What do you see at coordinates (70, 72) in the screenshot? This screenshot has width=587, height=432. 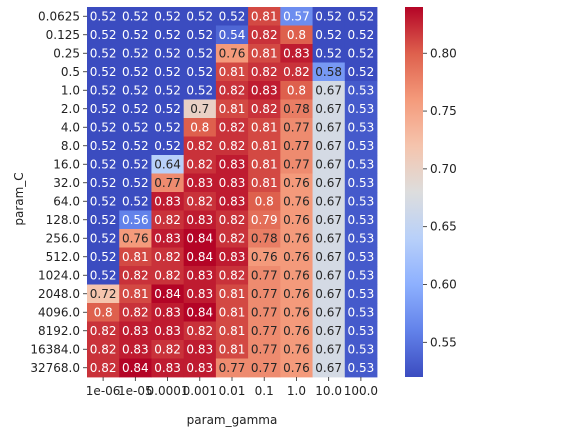 I see `y-tick-label: 0.5` at bounding box center [70, 72].